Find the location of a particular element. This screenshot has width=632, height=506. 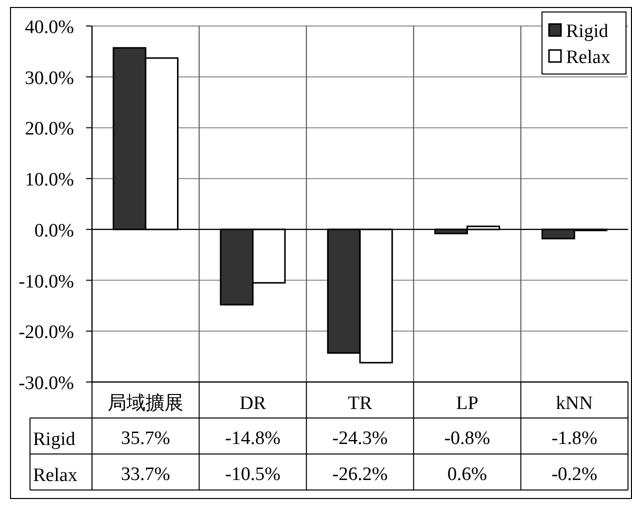

data-label: -26.2% is located at coordinates (360, 474).